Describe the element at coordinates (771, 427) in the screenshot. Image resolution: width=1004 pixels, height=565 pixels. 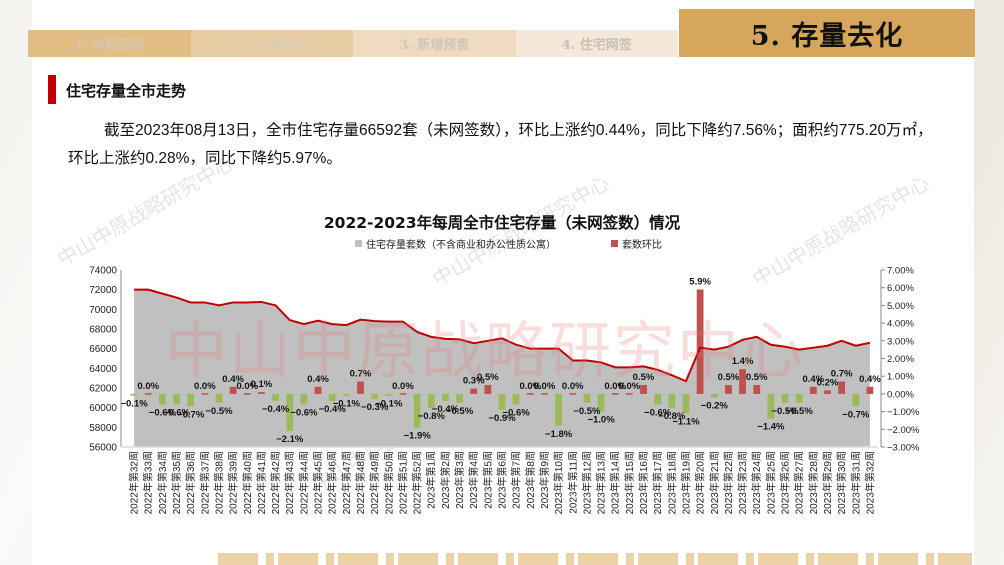
I see `bar-value-label: −1.4%` at that location.